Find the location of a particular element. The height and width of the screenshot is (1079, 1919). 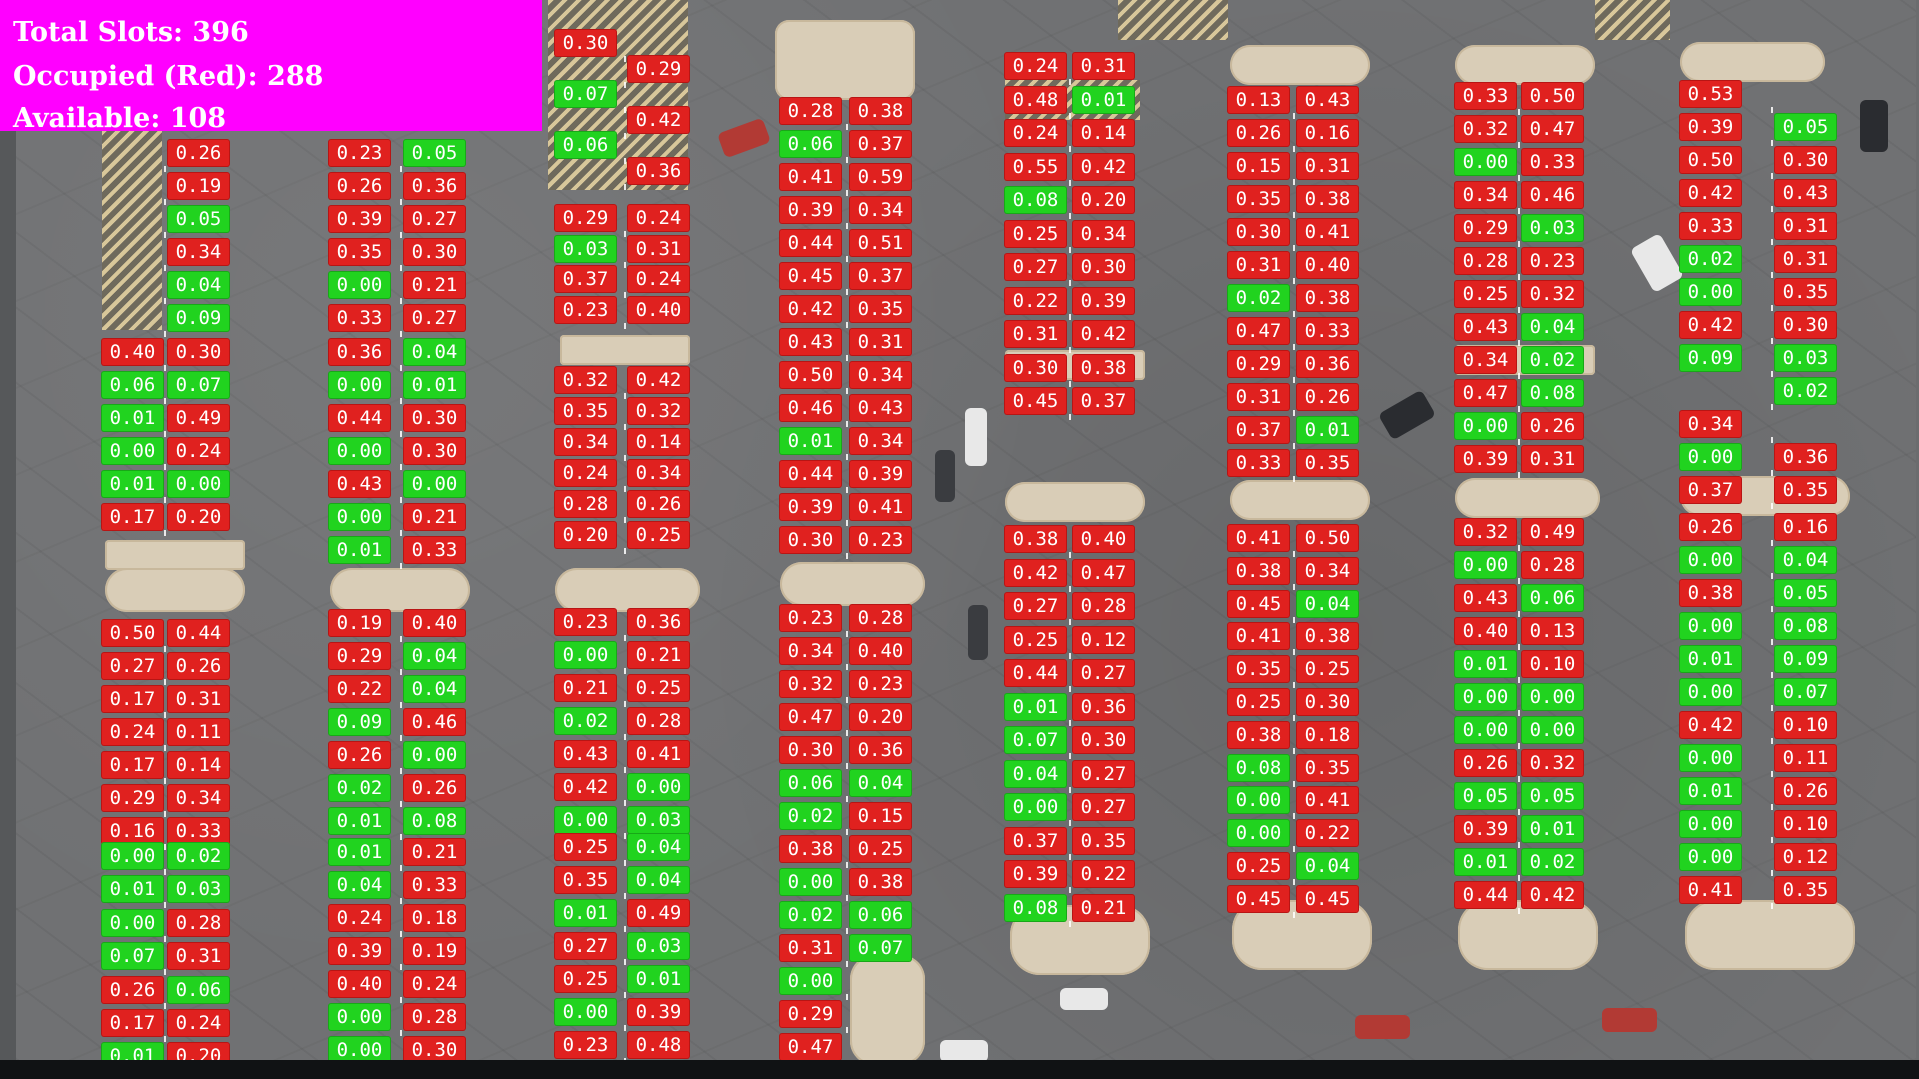

occupied-slot-badge: 0.20 is located at coordinates (198, 517).